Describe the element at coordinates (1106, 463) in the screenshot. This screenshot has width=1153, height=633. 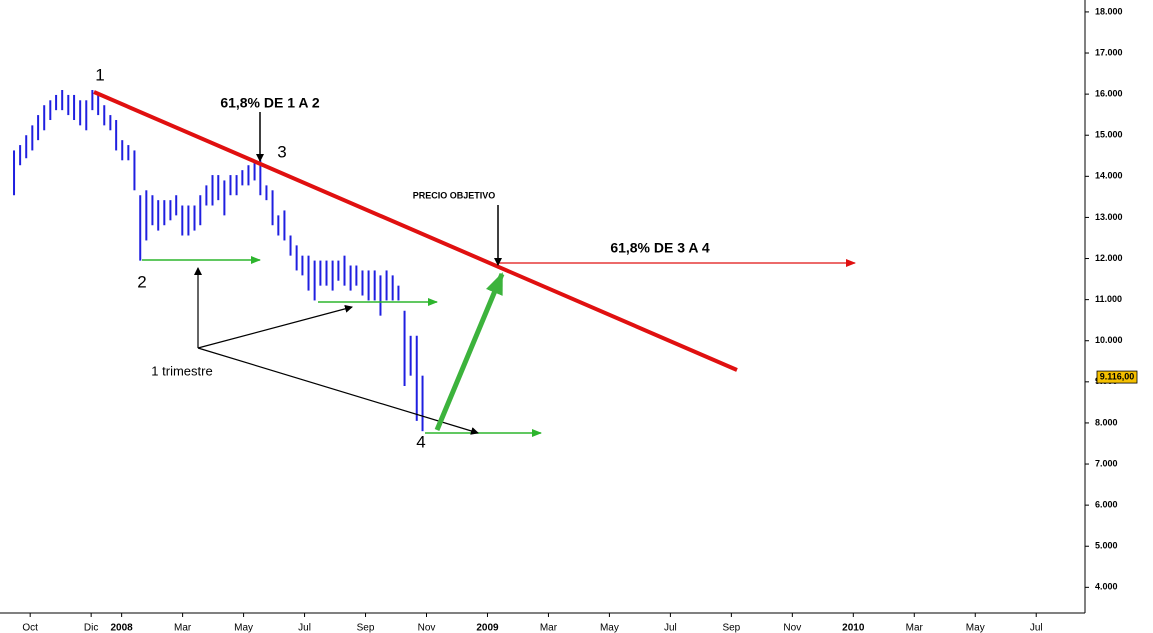
I see `y-tick-label: 7.000` at that location.